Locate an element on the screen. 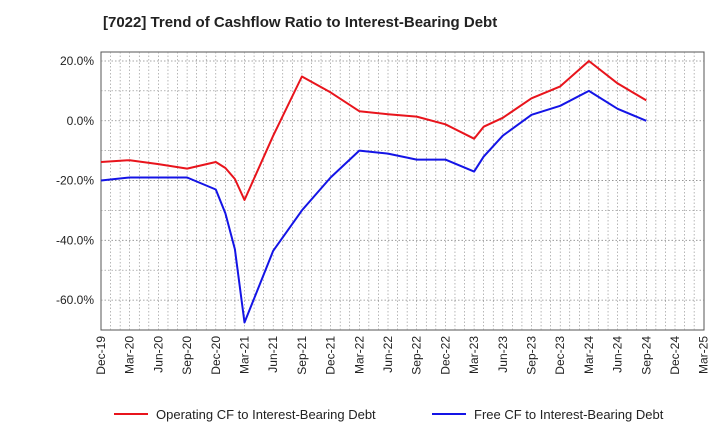  x-tick-label: Jun-24 is located at coordinates (618, 354).